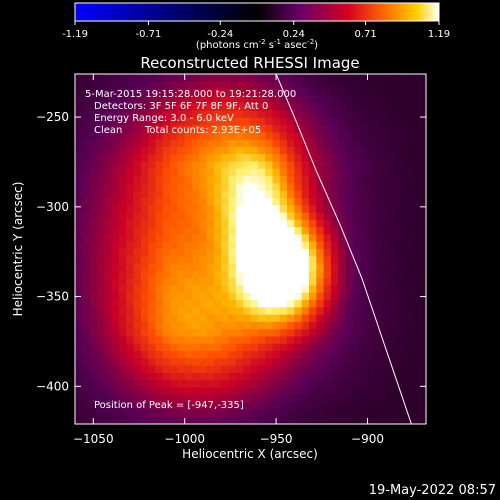 This screenshot has width=500, height=500. Describe the element at coordinates (169, 405) in the screenshot. I see `peak-position-text: Position of Peak = [-947,-335]` at that location.